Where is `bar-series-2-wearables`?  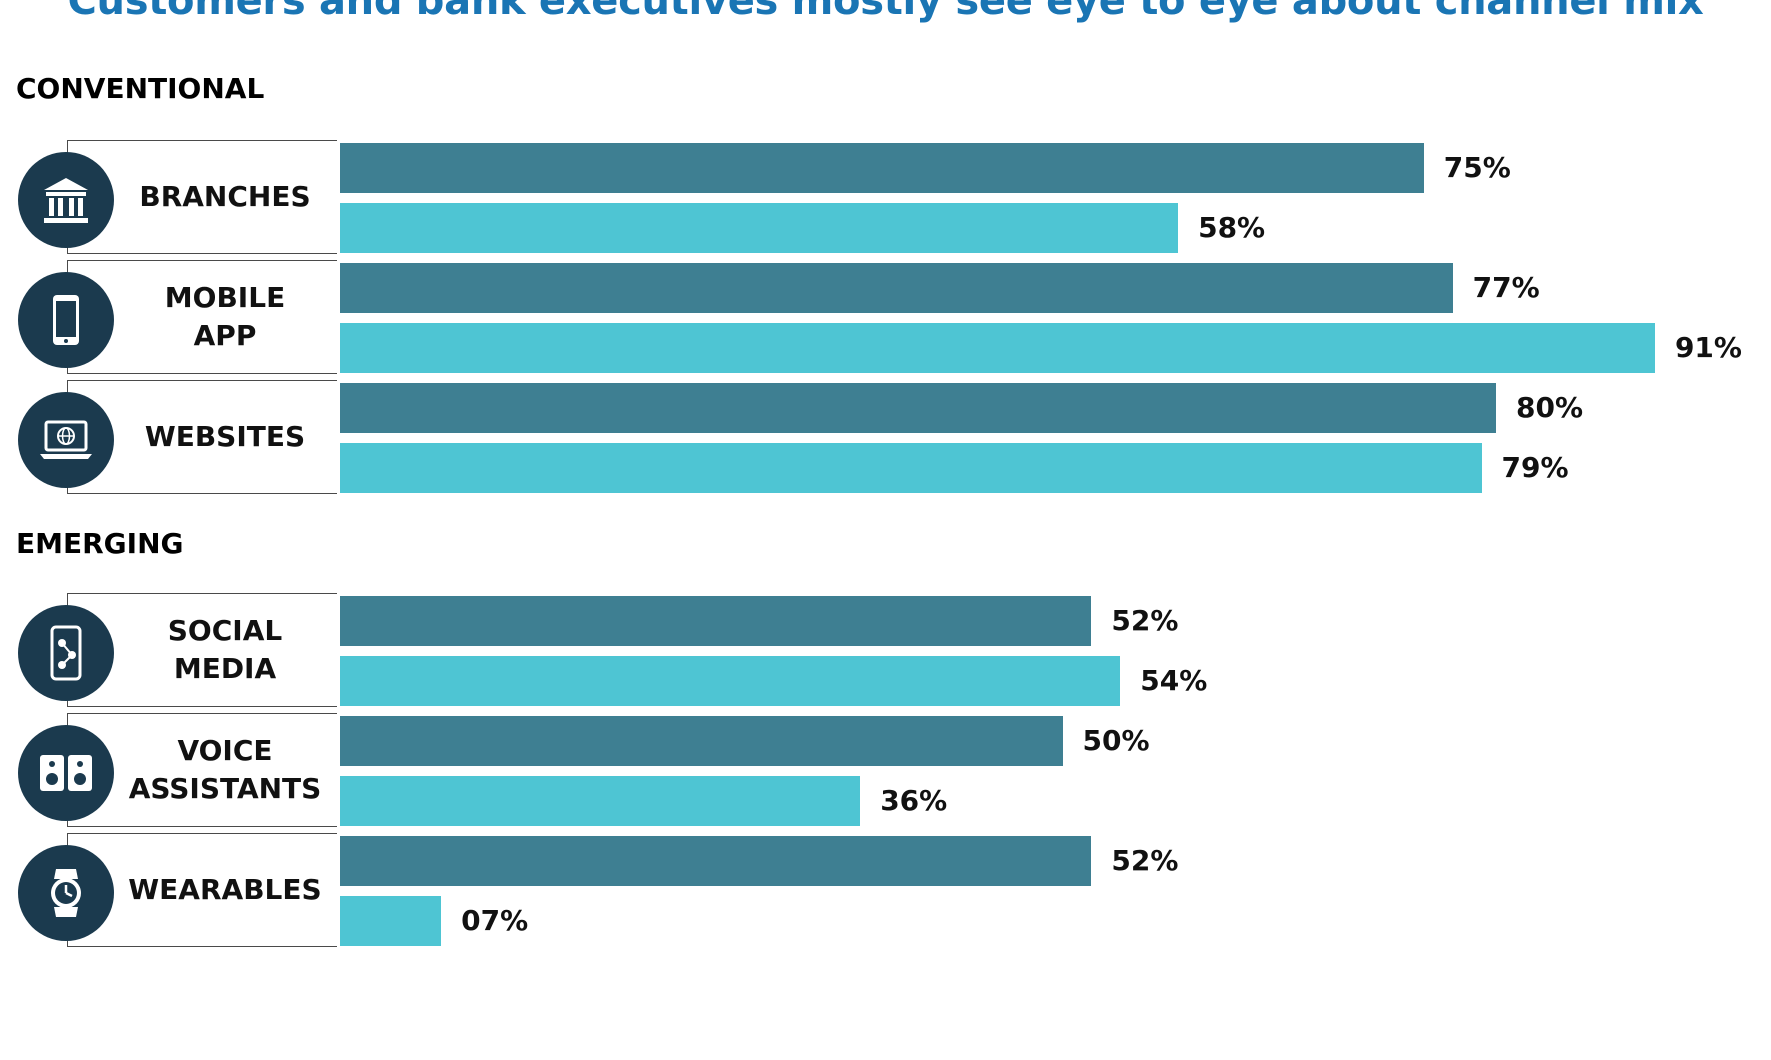 bar-series-2-wearables is located at coordinates (391, 921).